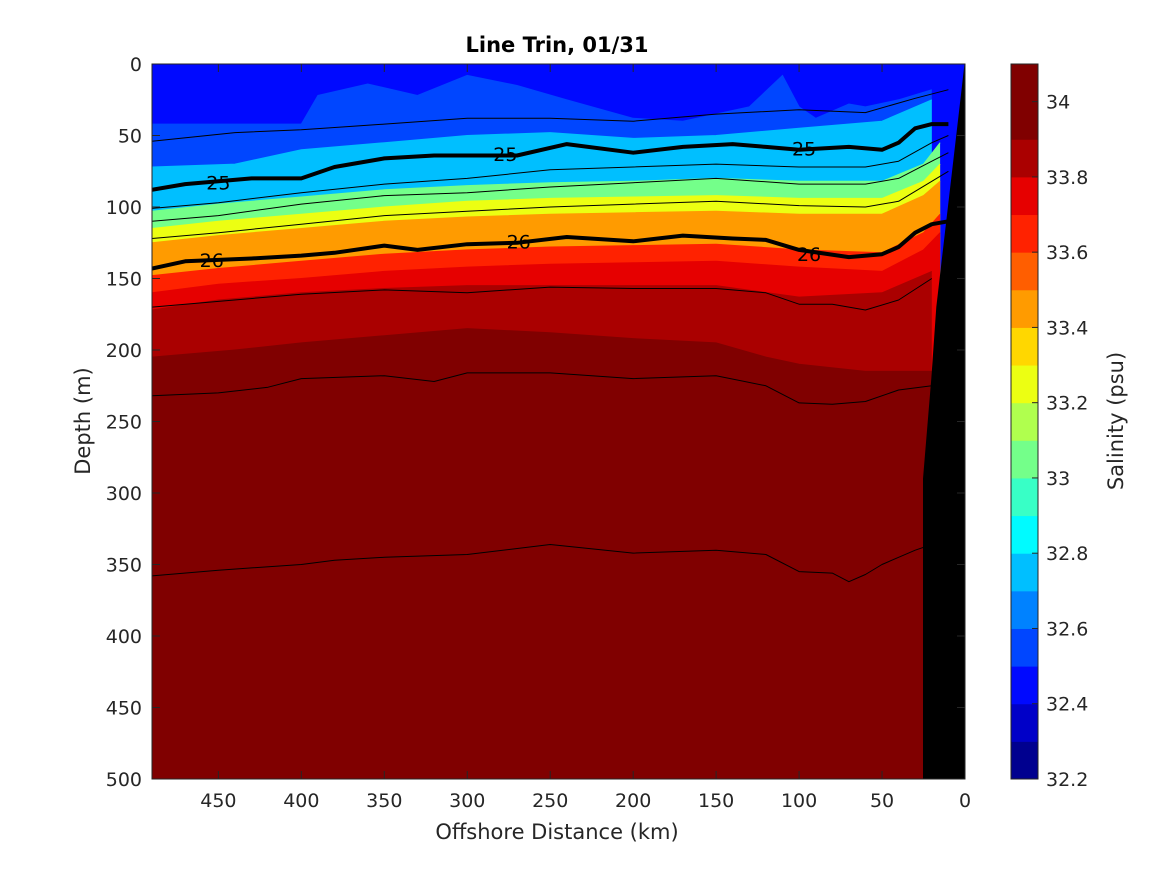 The width and height of the screenshot is (1167, 875). I want to click on chart-title: Line Trin, 01/31, so click(556, 45).